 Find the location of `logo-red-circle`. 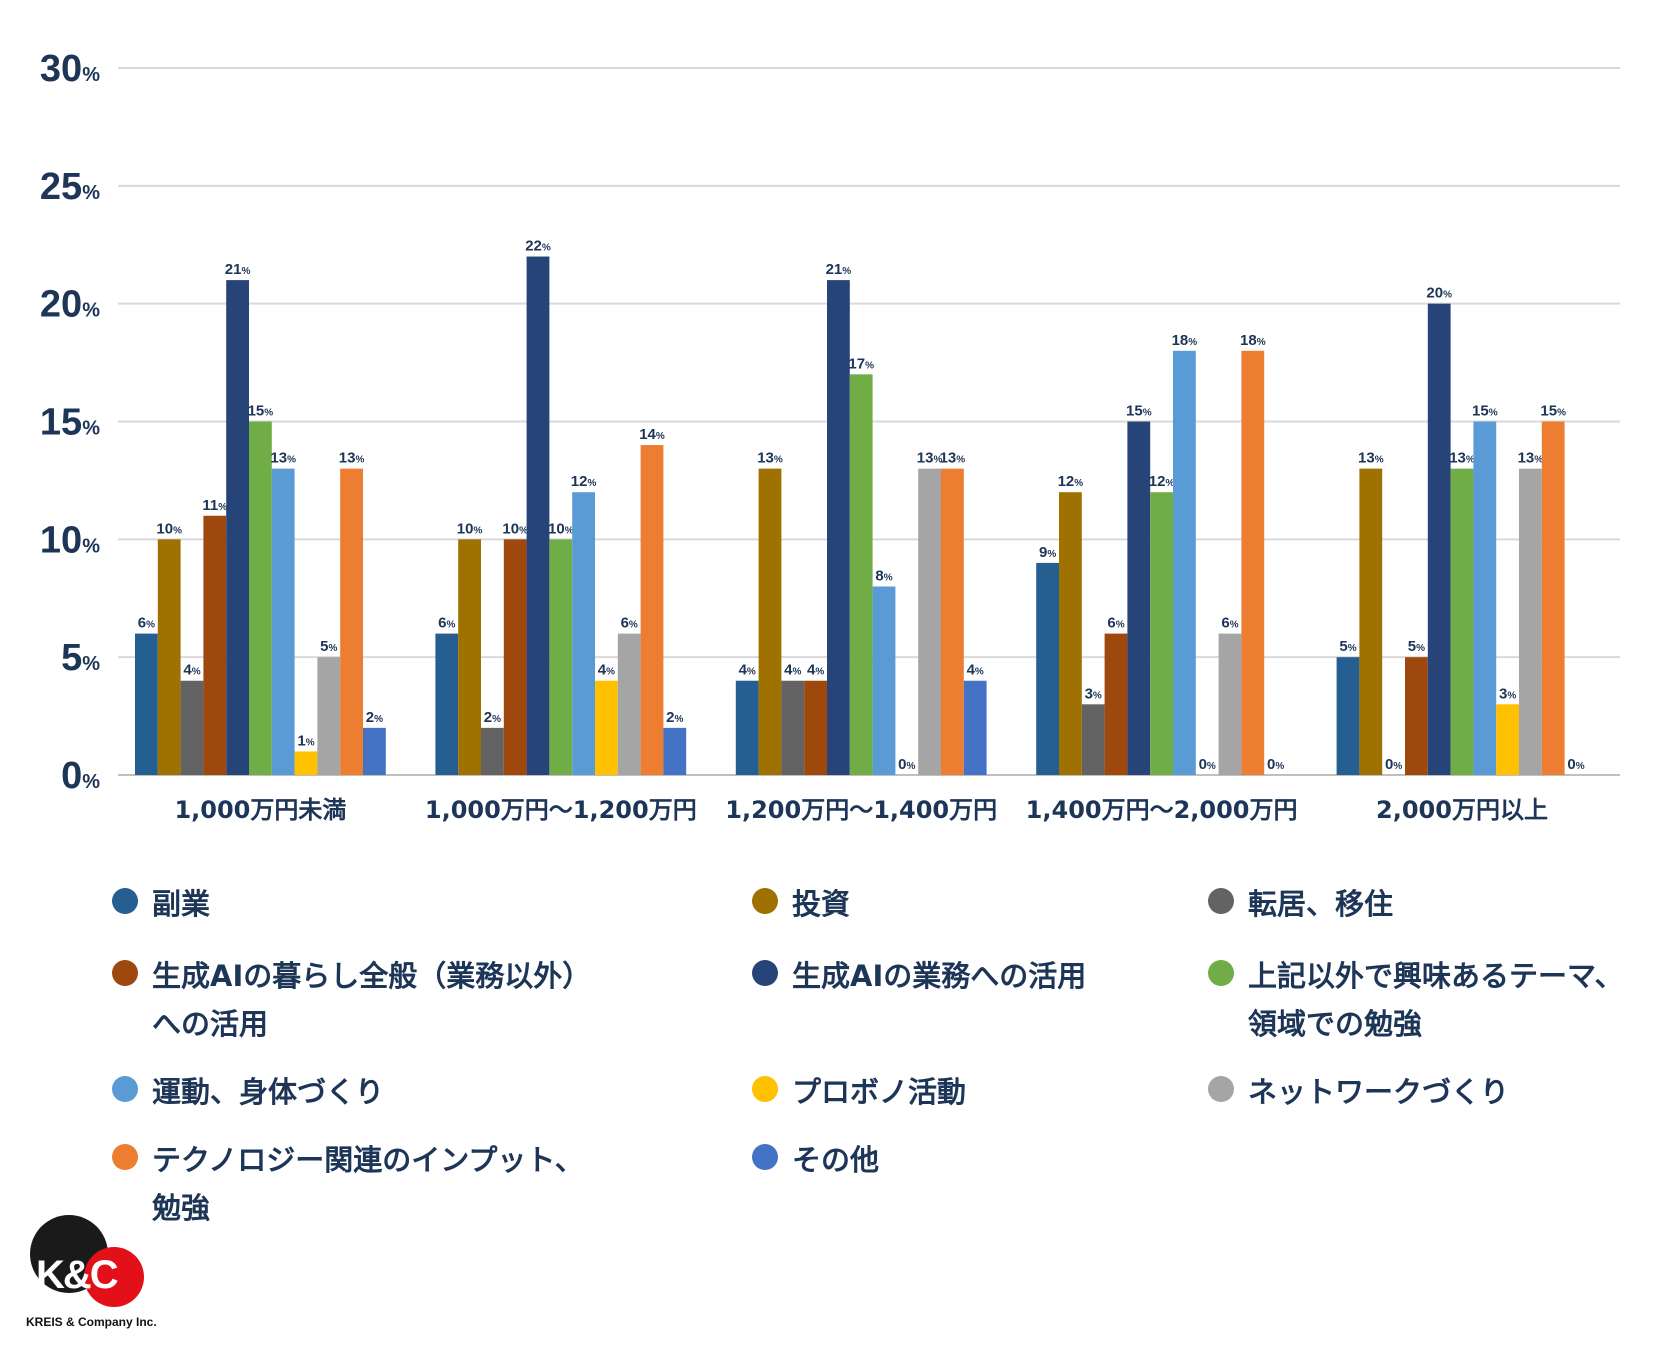

logo-red-circle is located at coordinates (114, 1277).